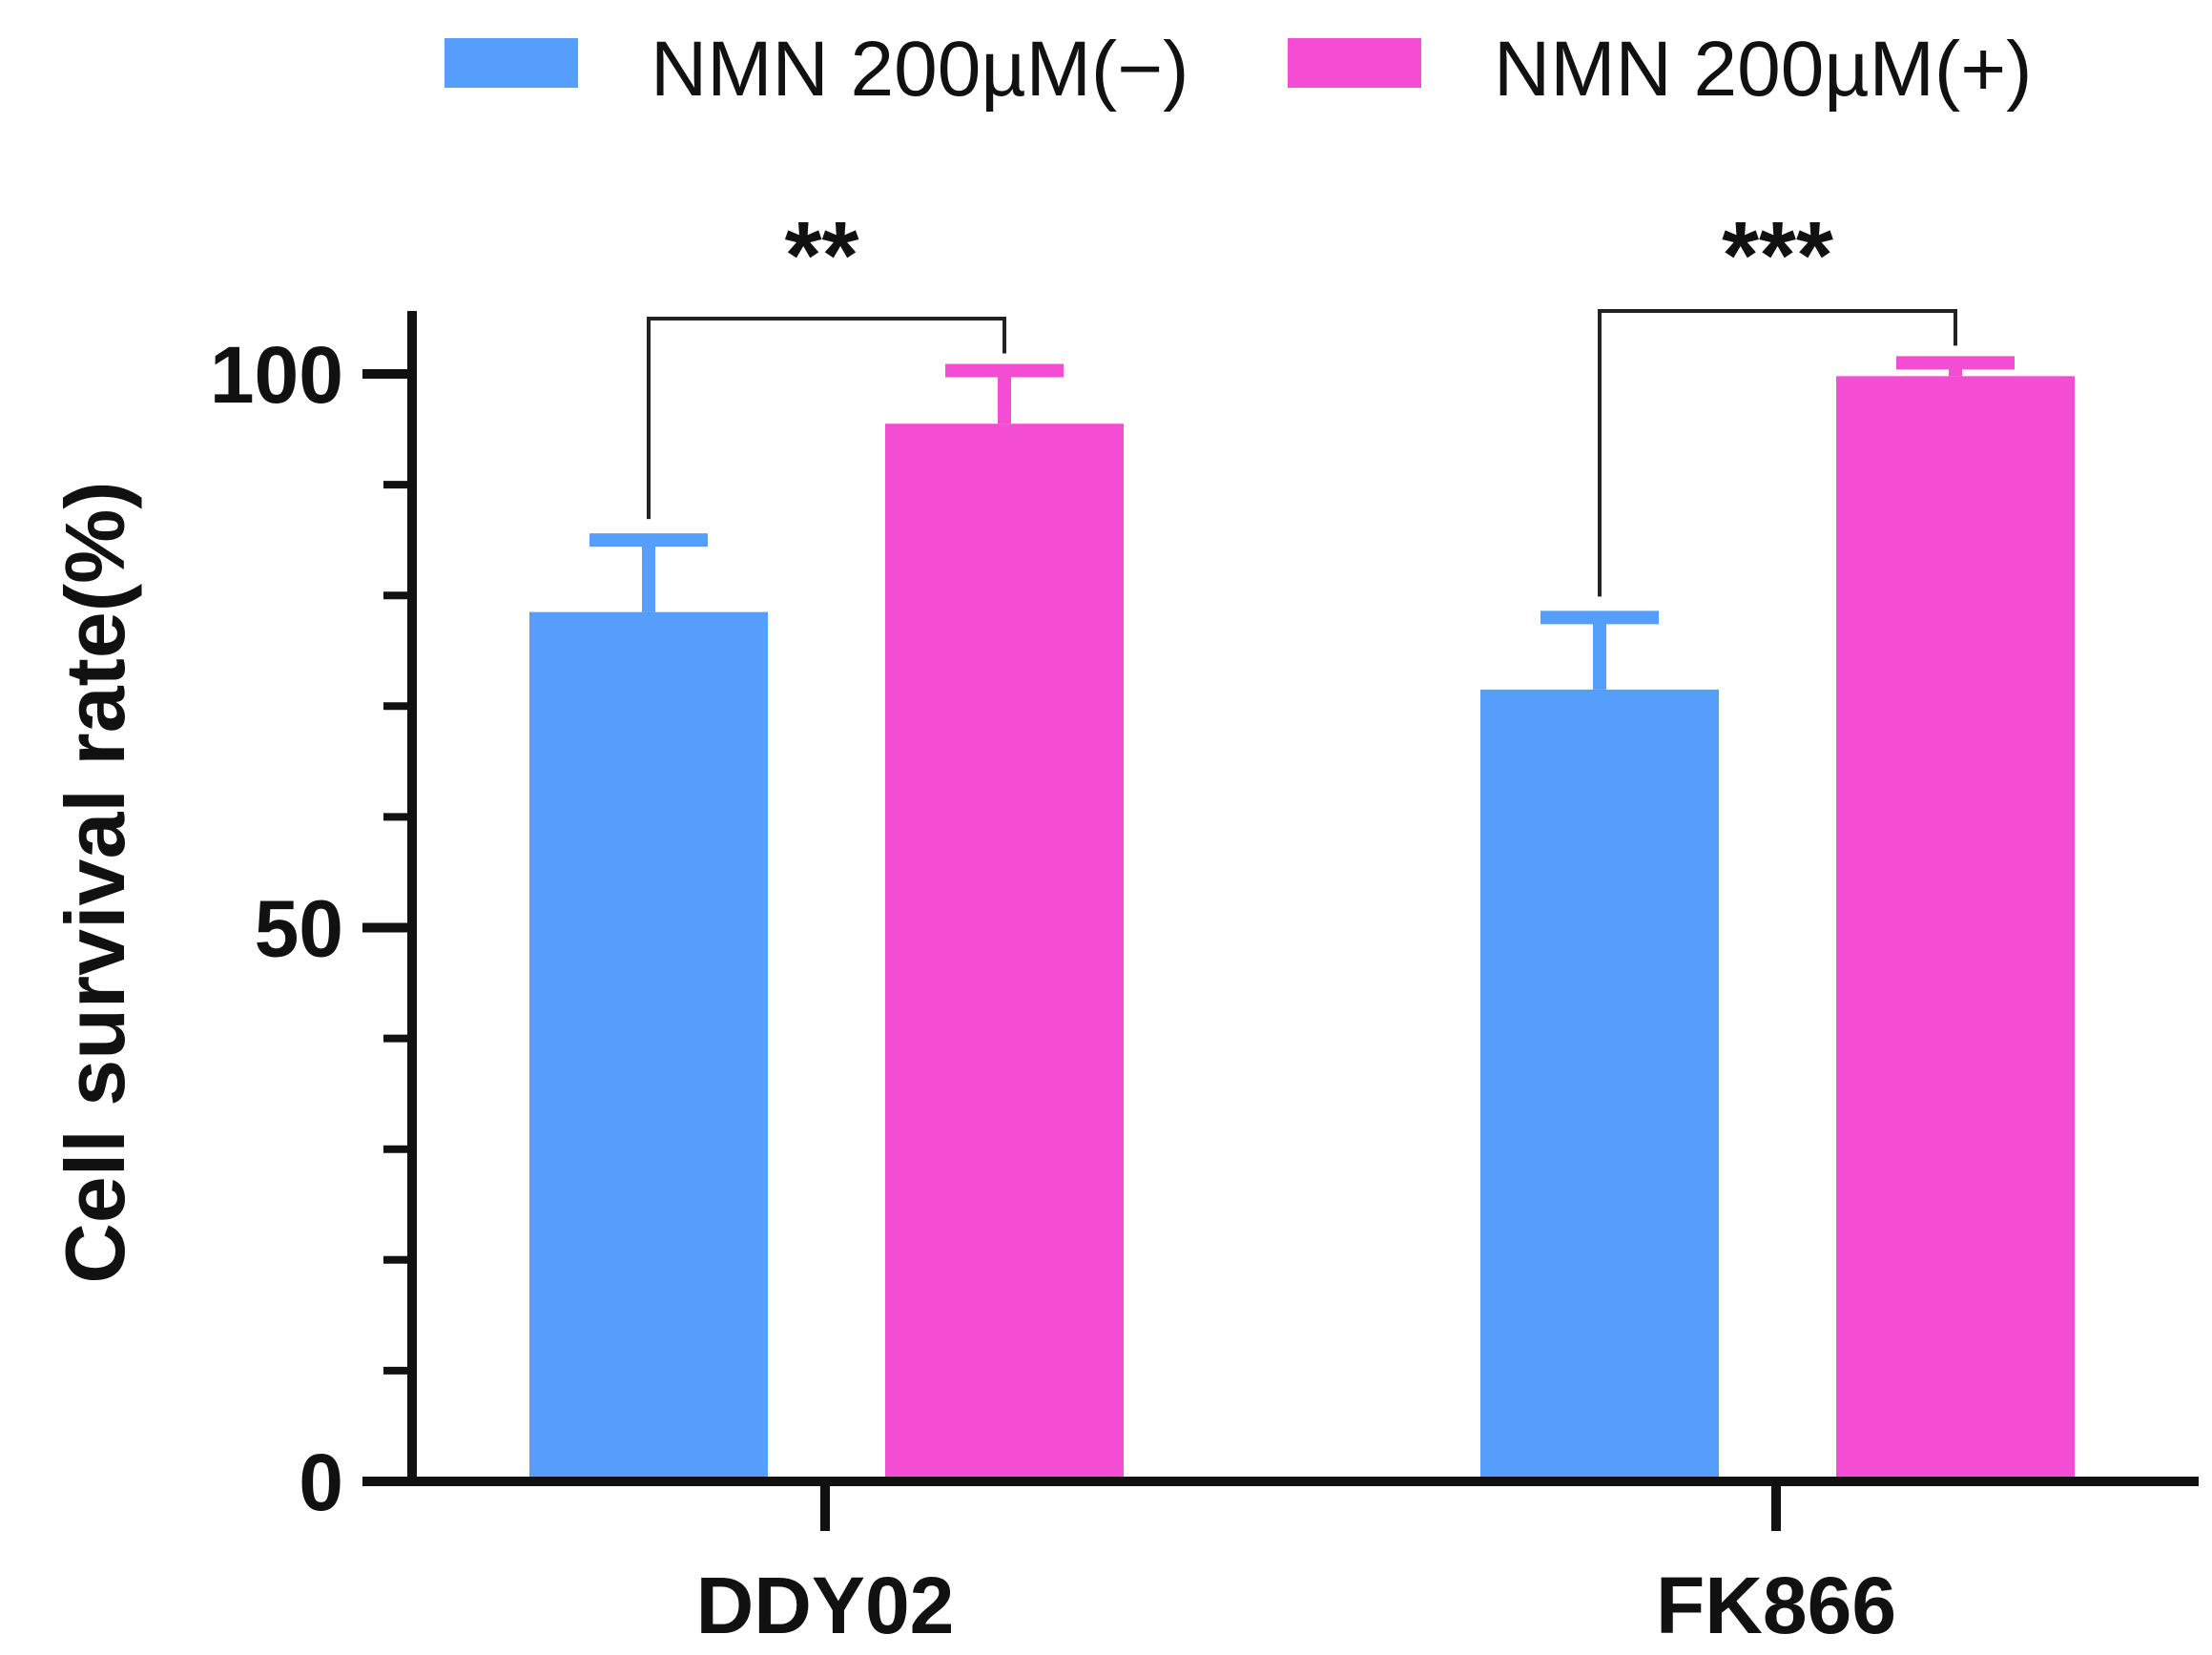 The height and width of the screenshot is (1655, 2212). I want to click on x-category-label-fk866: FK866, so click(1776, 1605).